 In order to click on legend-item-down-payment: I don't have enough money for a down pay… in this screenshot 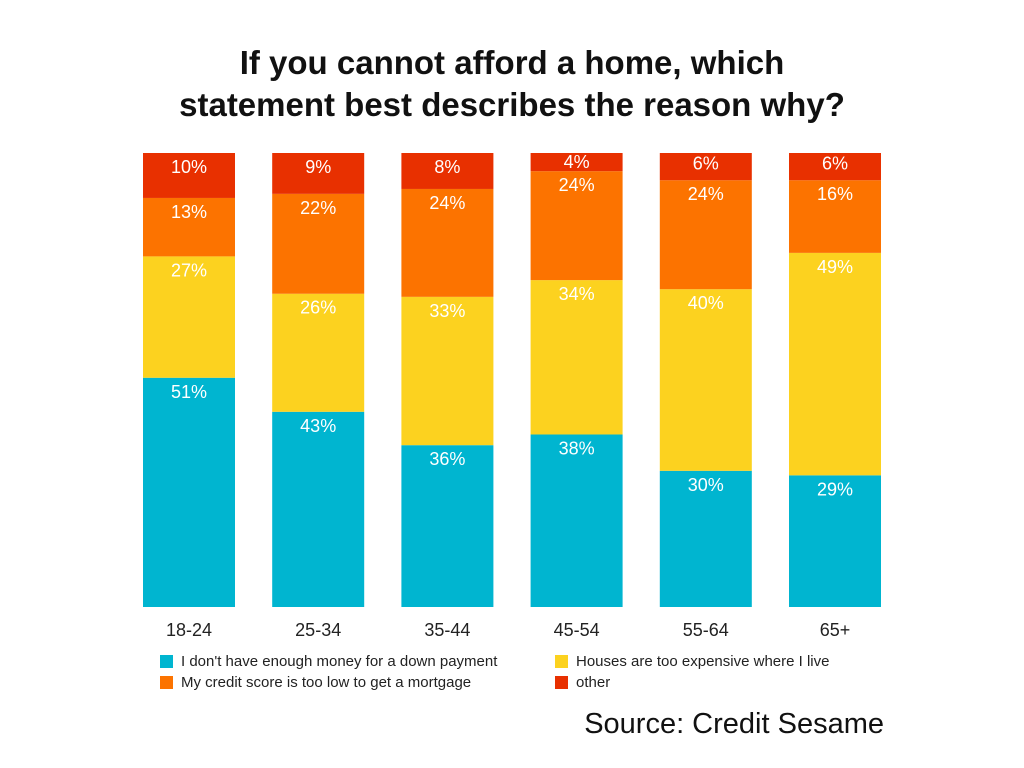, I will do `click(357, 661)`.